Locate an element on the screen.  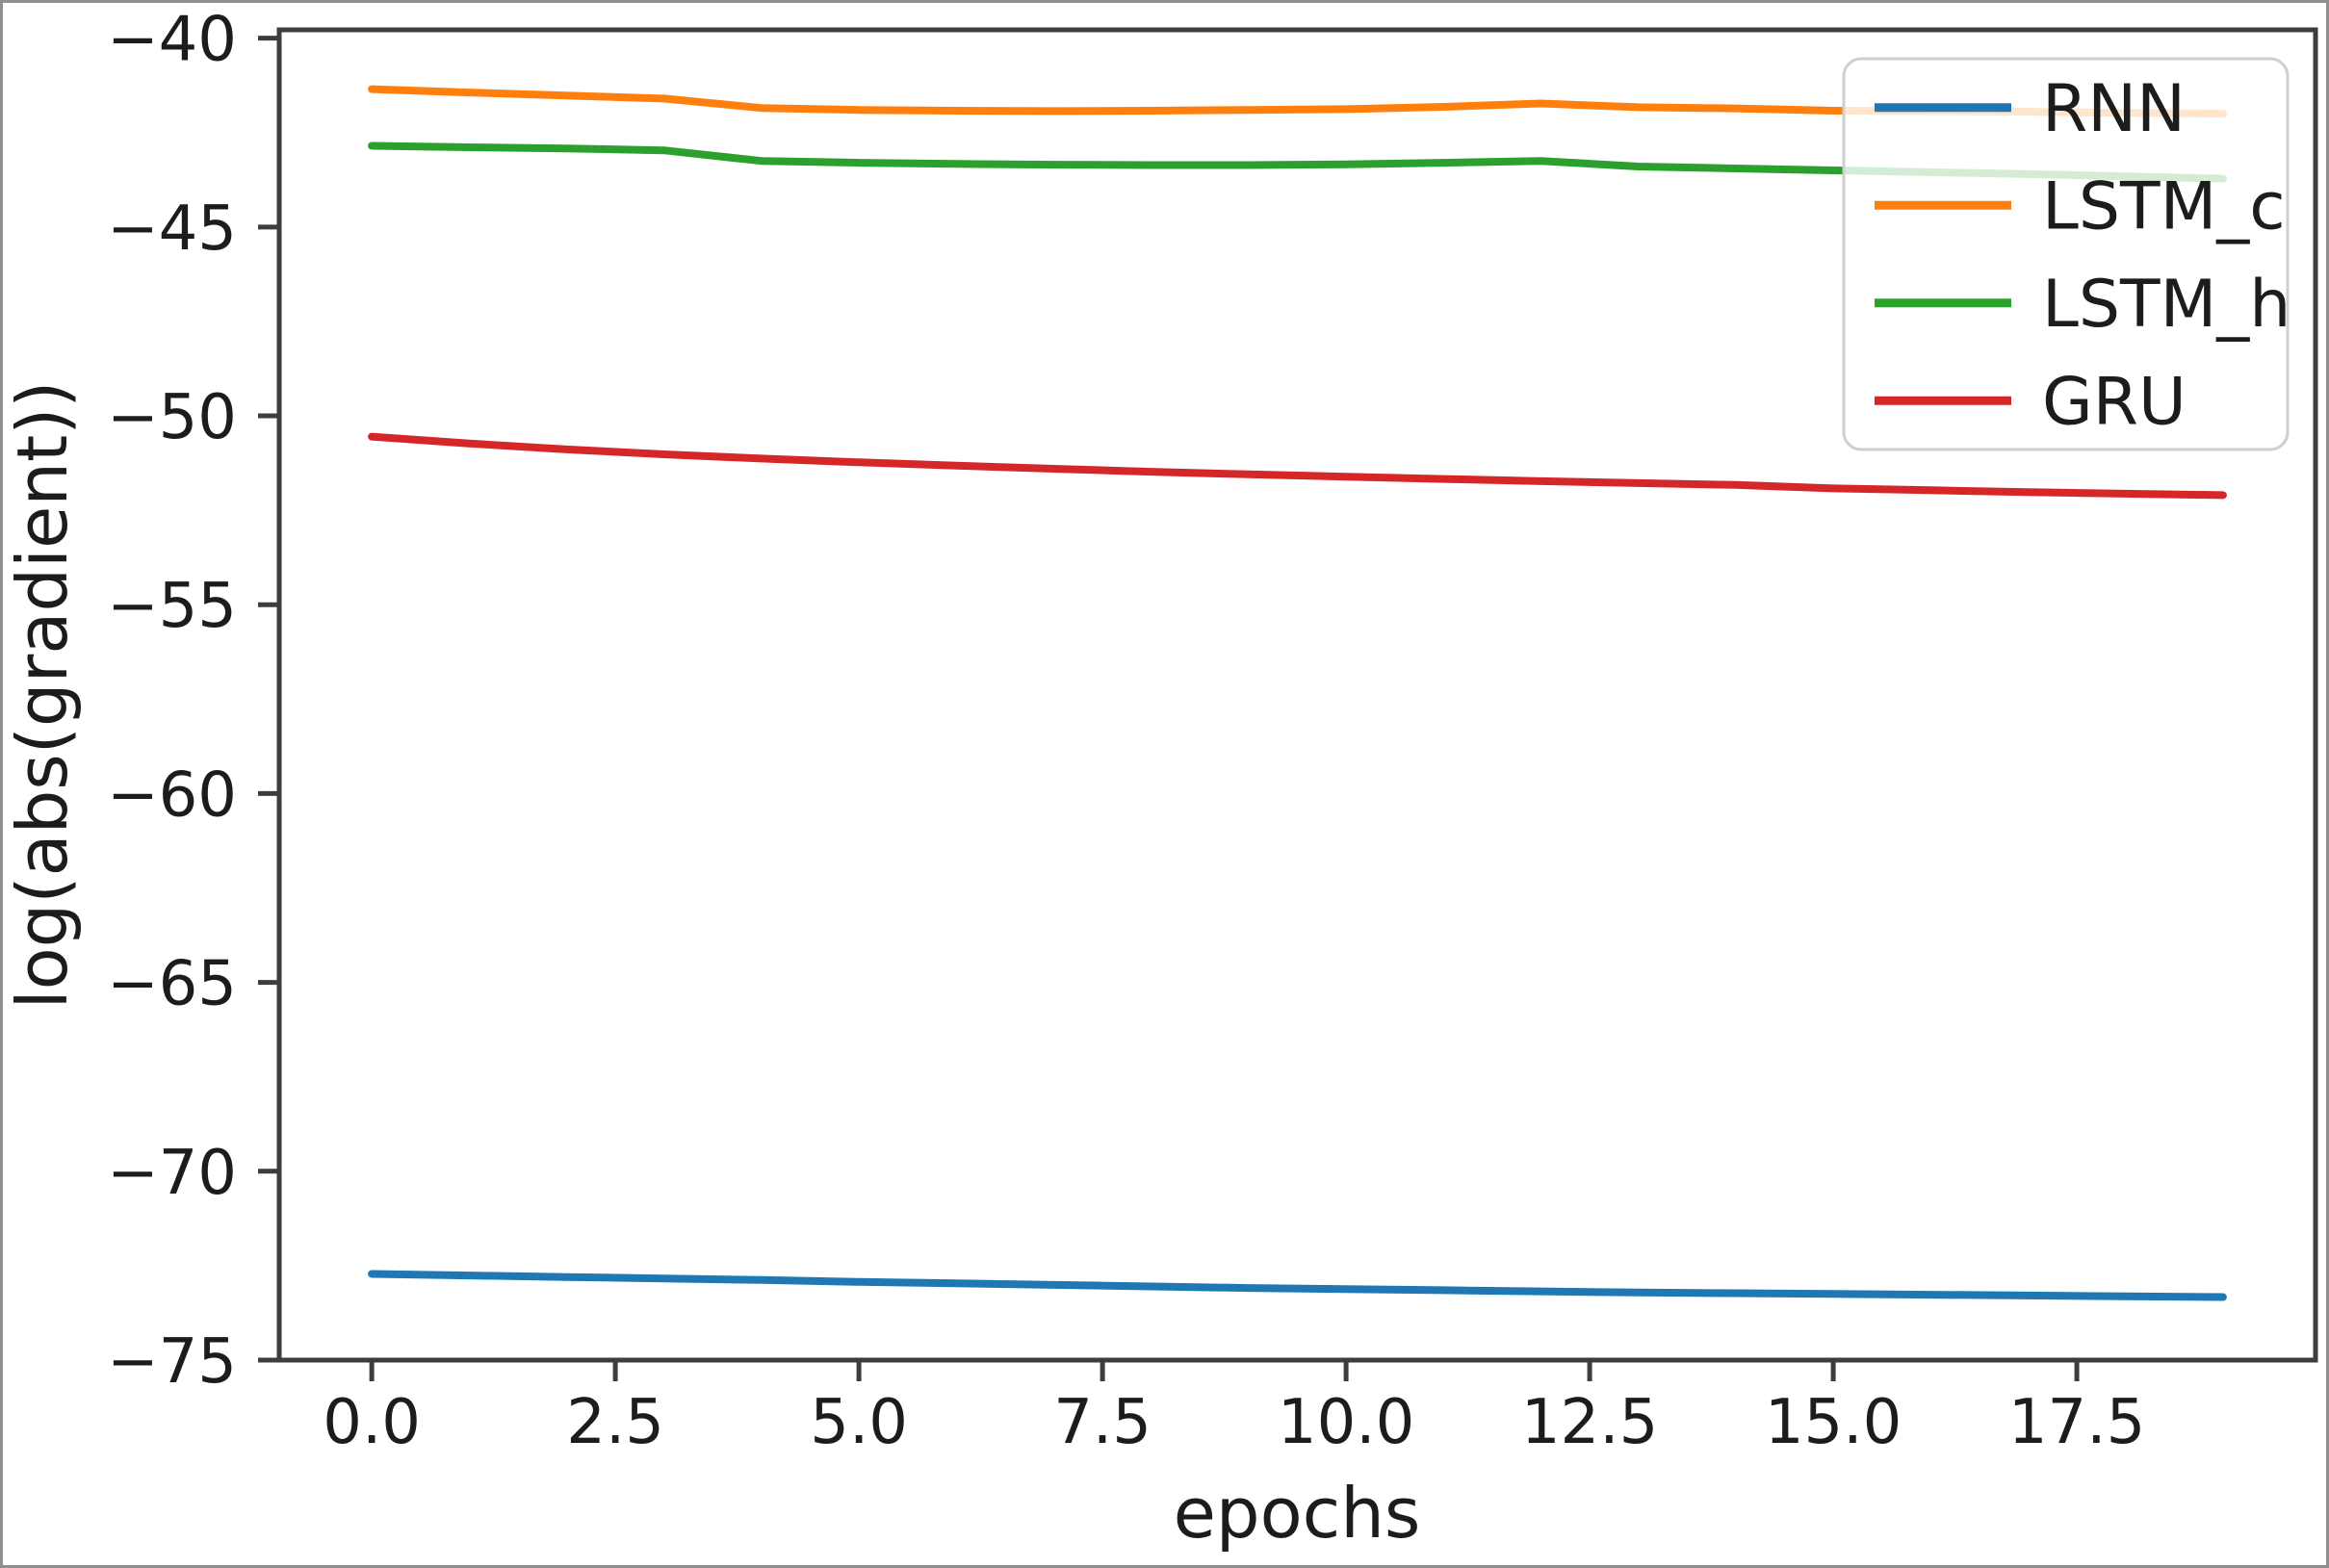
legend: RNN LSTM_c LSTM_h GRU is located at coordinates (2066, 254).